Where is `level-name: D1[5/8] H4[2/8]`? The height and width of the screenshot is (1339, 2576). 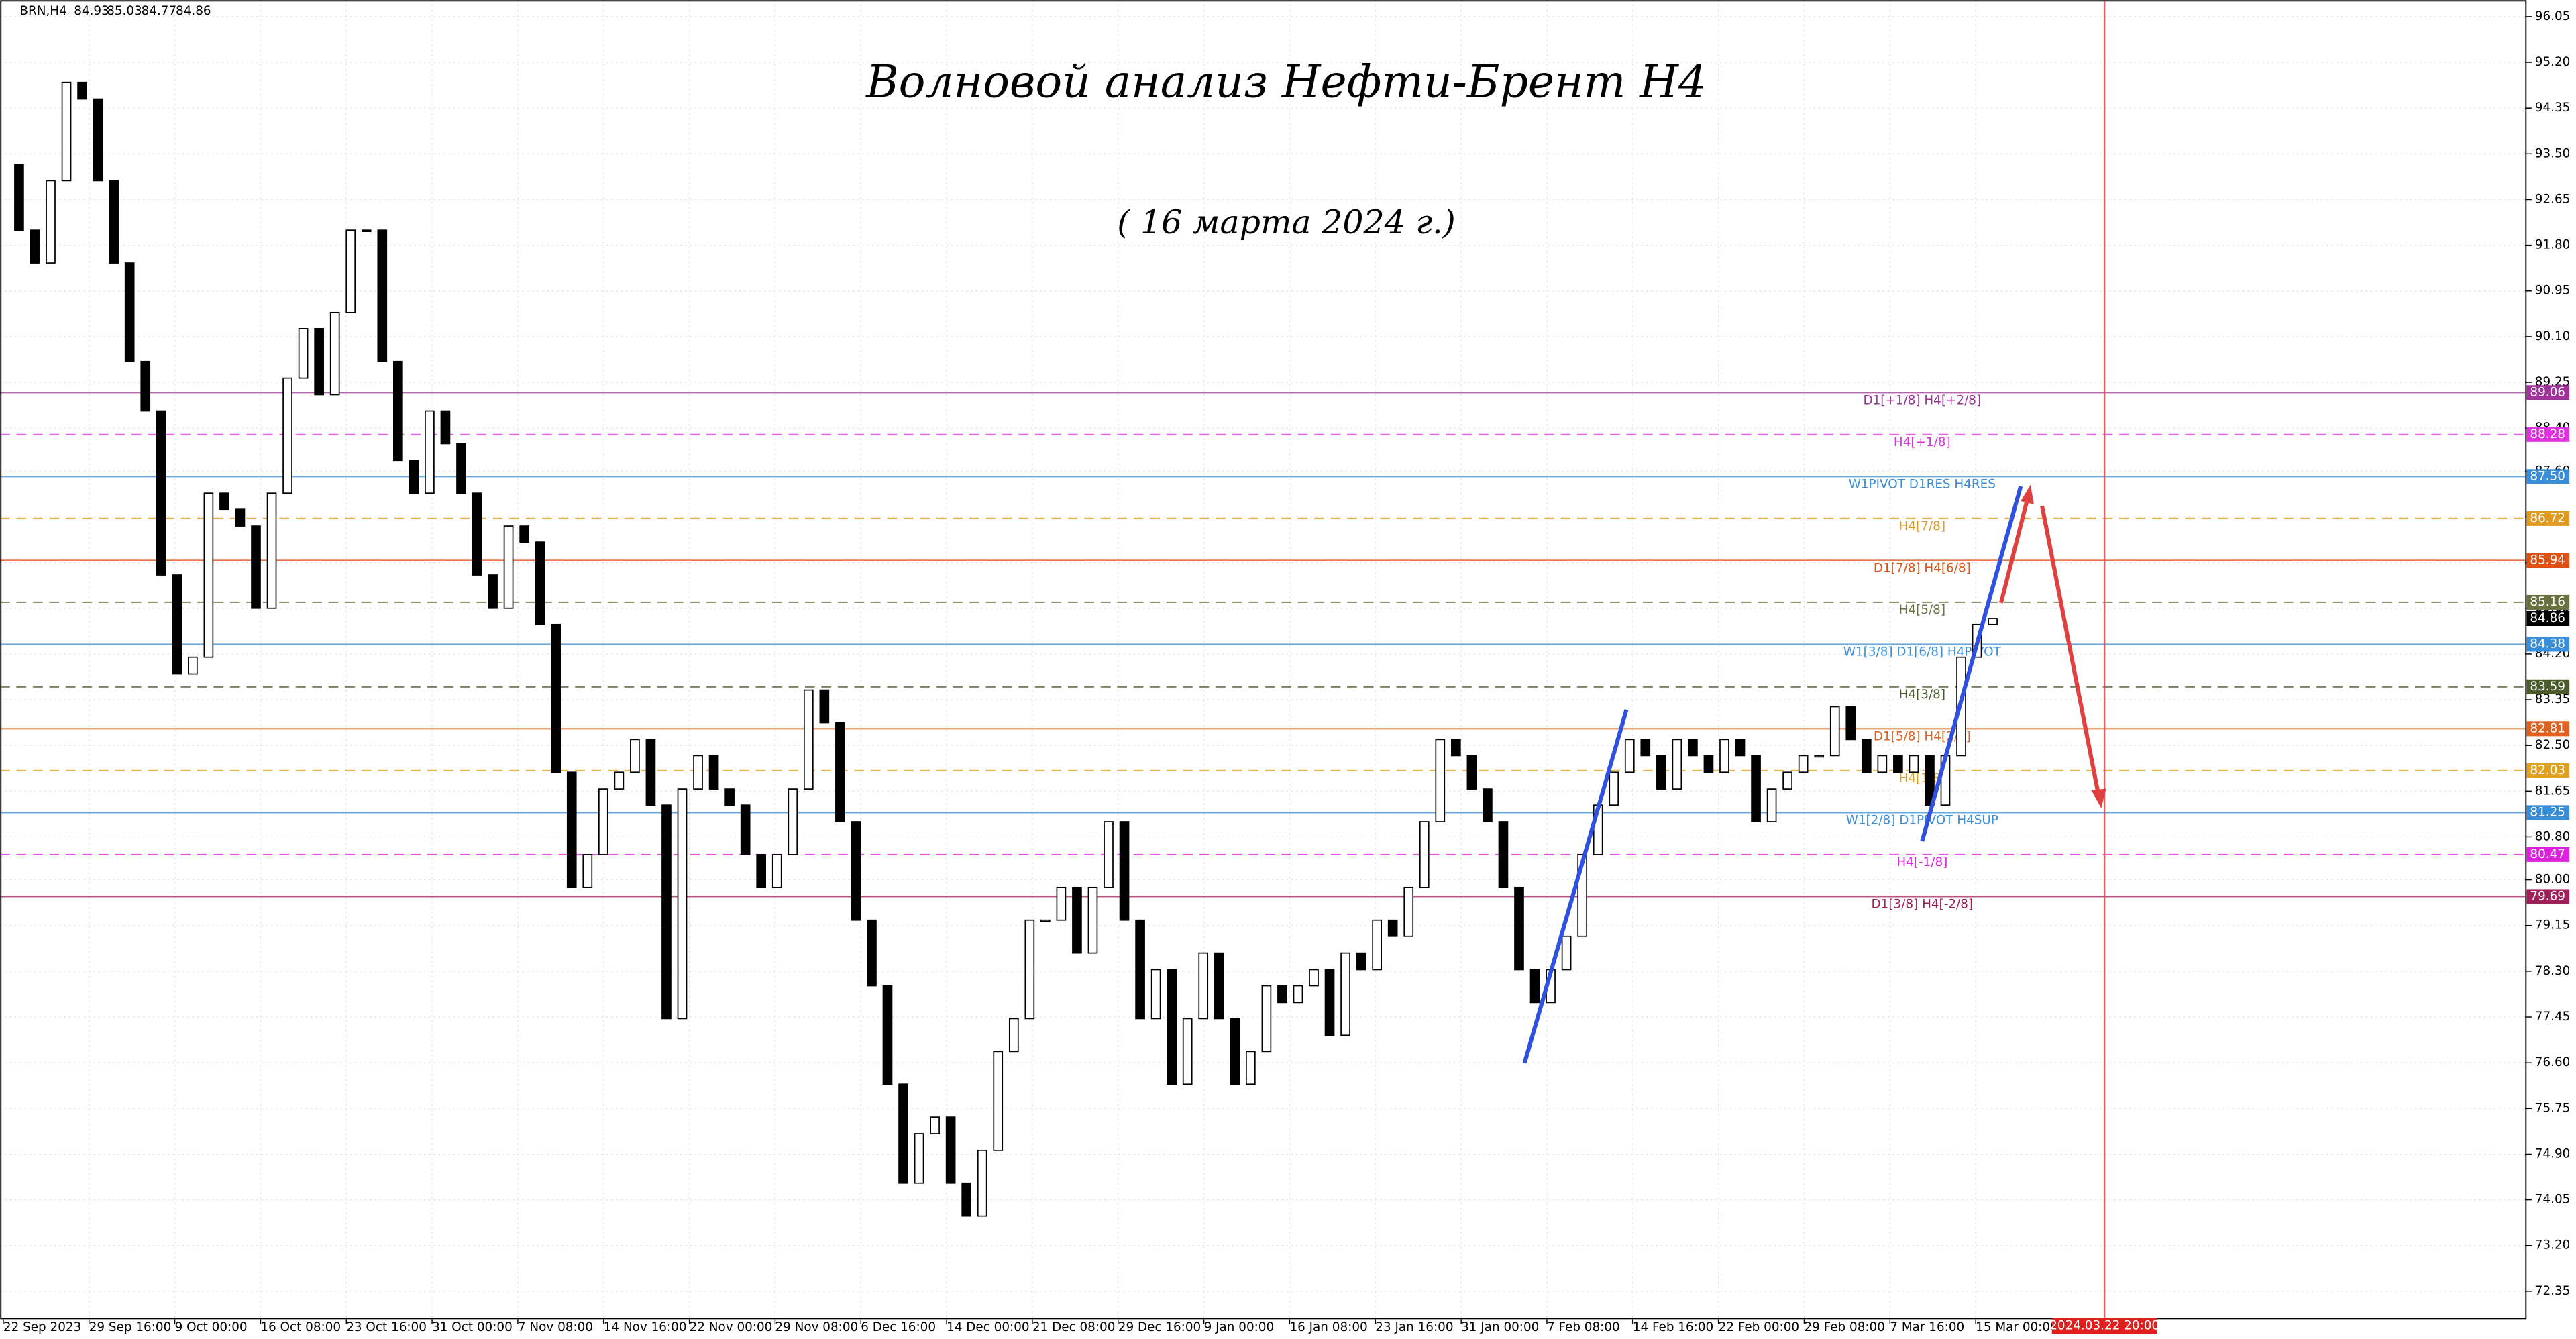
level-name: D1[5/8] H4[2/8] is located at coordinates (1922, 737).